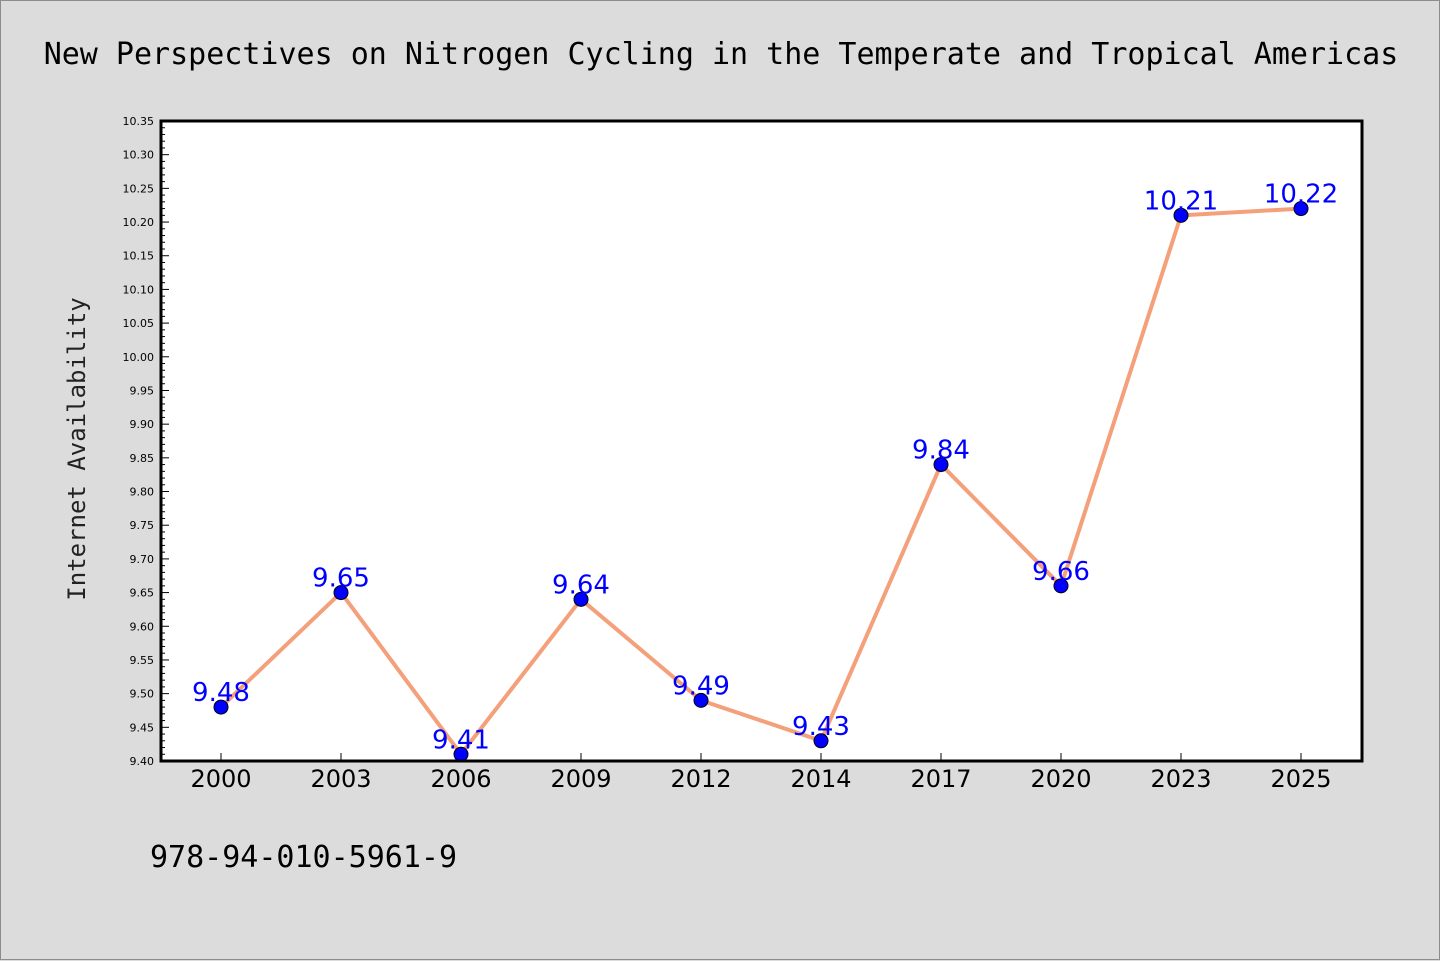 Image resolution: width=1440 pixels, height=961 pixels. Describe the element at coordinates (1181, 201) in the screenshot. I see `data-label: 10.21` at that location.